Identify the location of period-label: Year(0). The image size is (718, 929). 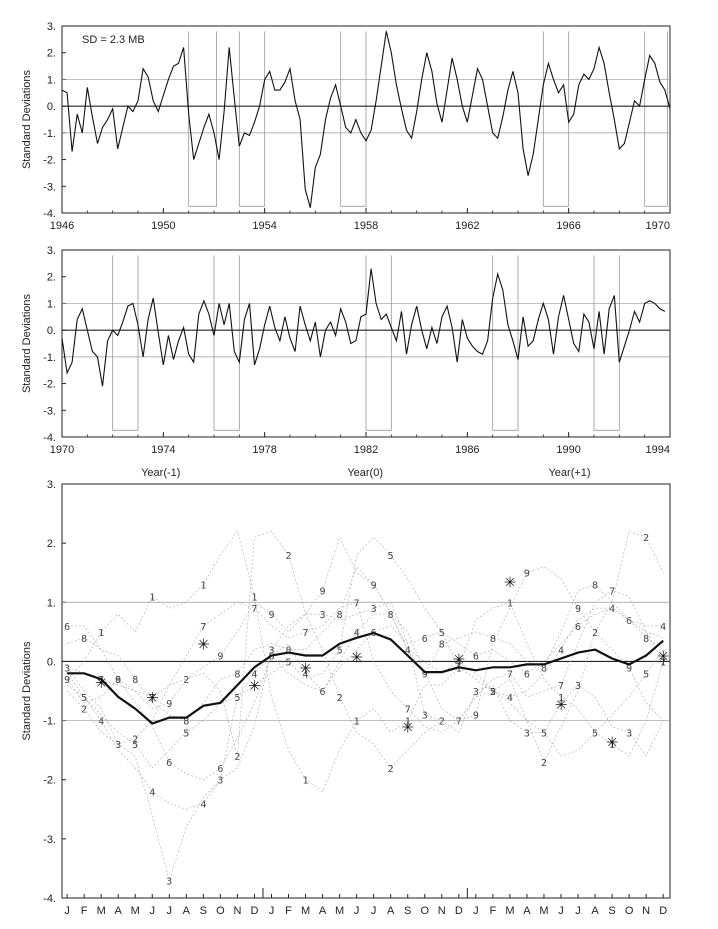
(365, 473).